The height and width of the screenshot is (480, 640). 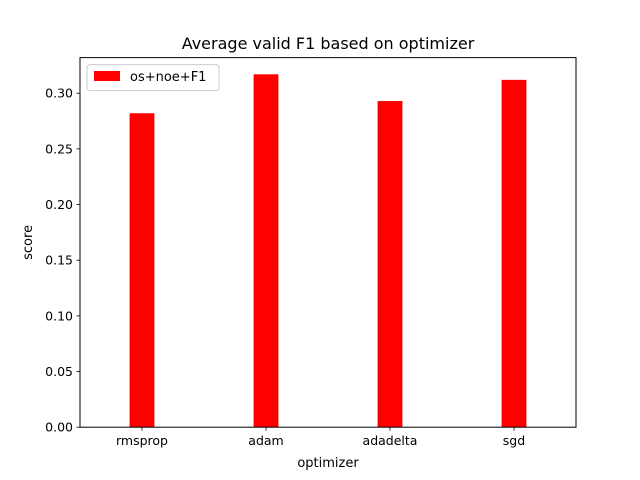 I want to click on bar-adam, so click(x=266, y=251).